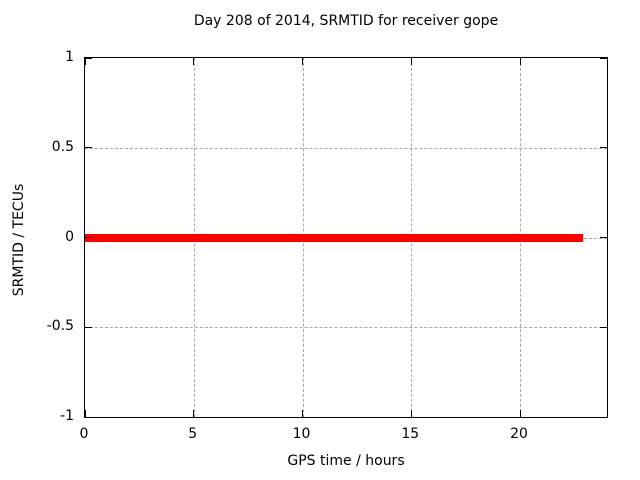 Image resolution: width=640 pixels, height=480 pixels. I want to click on data-series-line, so click(334, 237).